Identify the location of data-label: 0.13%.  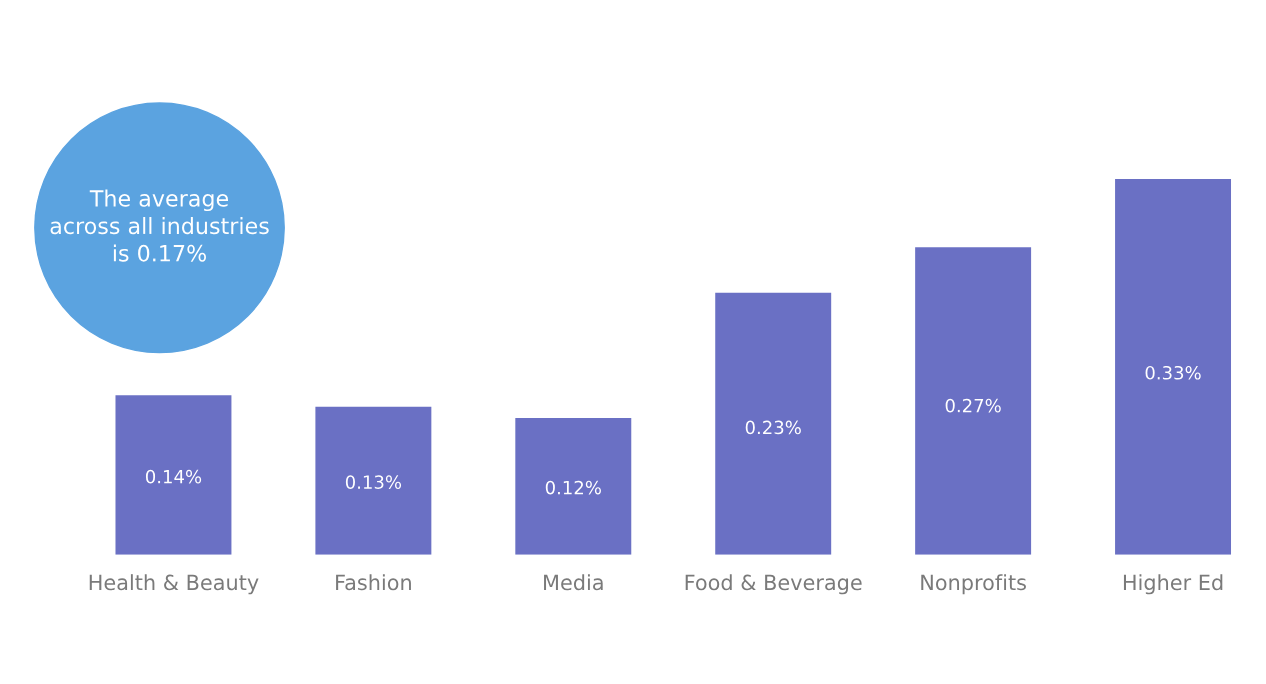
(373, 482).